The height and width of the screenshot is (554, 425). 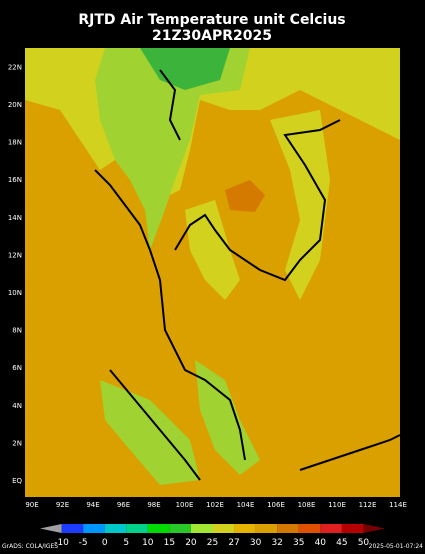 What do you see at coordinates (15, 67) in the screenshot?
I see `lat-label: 22N` at bounding box center [15, 67].